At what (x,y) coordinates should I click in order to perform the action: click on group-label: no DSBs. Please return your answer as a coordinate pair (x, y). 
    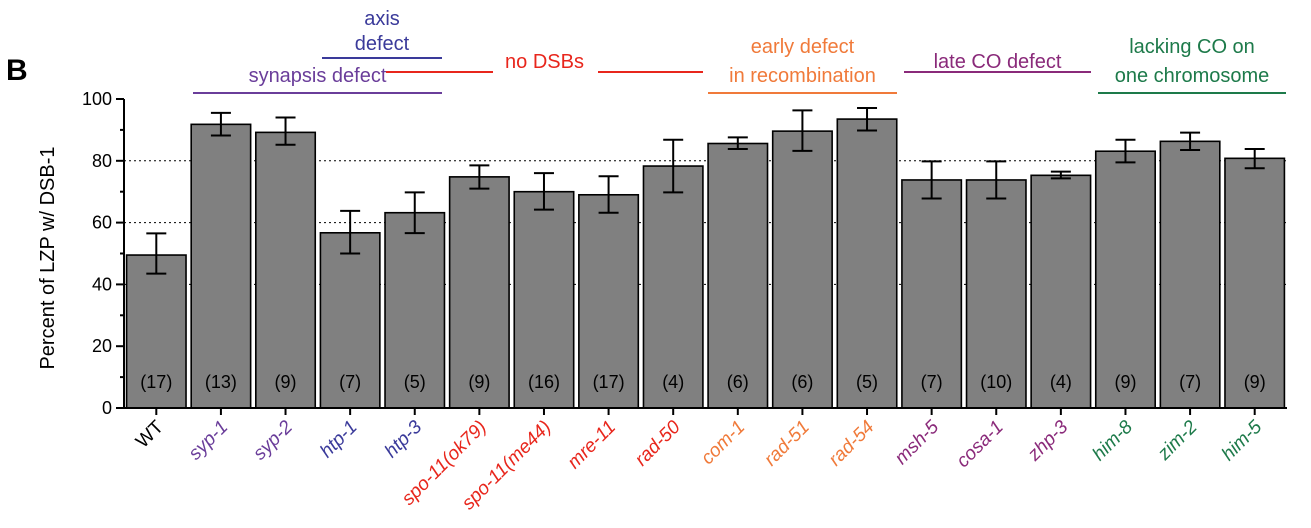
    Looking at the image, I should click on (544, 62).